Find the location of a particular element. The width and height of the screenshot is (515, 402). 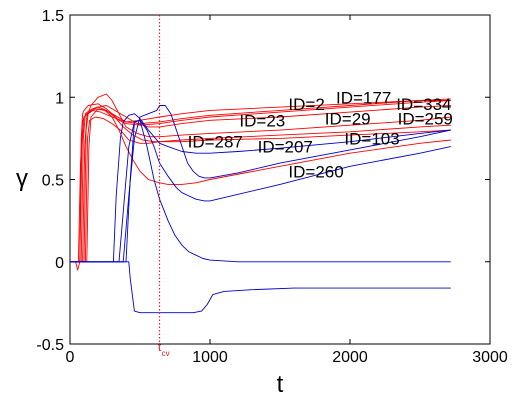

series-id-label: ID=334 is located at coordinates (423, 104).